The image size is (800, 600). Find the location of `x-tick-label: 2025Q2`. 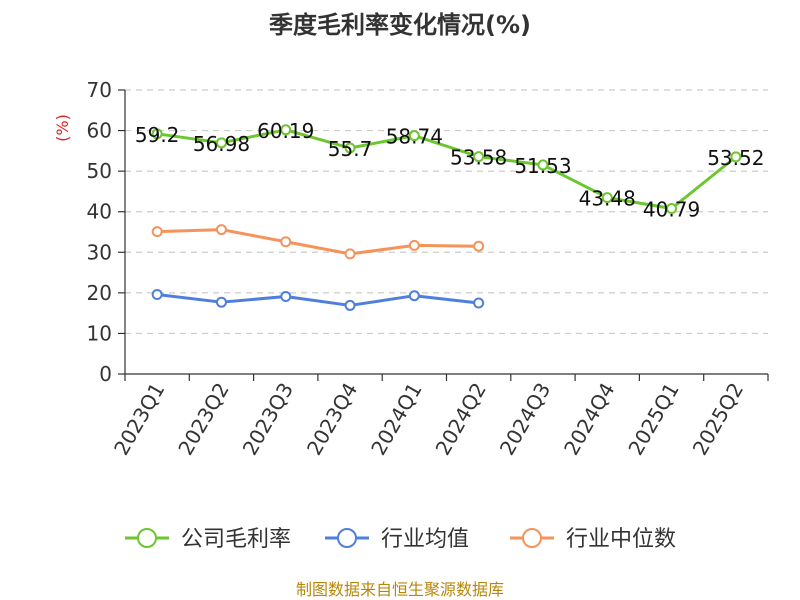

x-tick-label: 2025Q2 is located at coordinates (718, 419).